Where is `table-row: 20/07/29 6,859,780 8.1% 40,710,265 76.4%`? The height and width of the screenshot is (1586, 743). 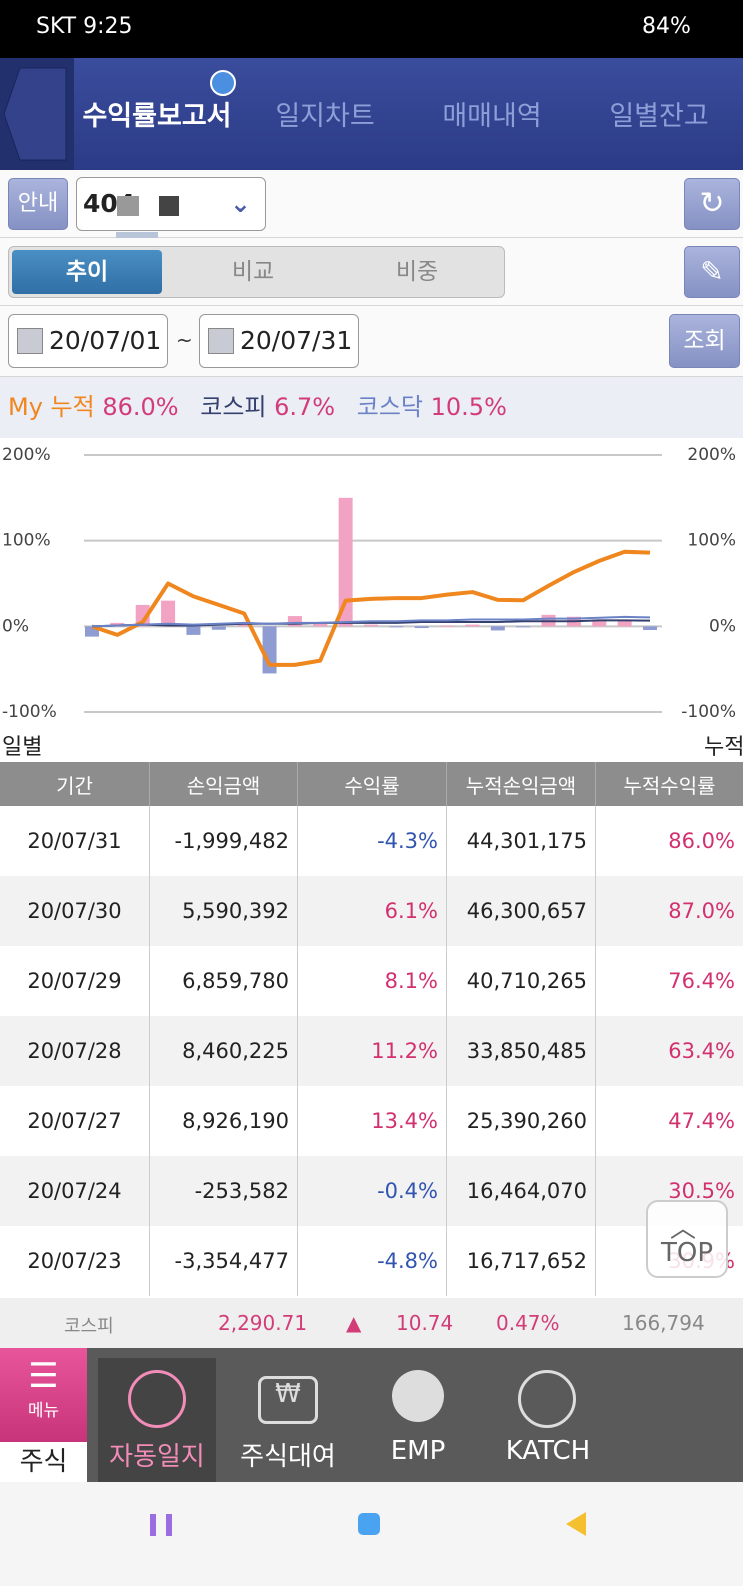
table-row: 20/07/29 6,859,780 8.1% 40,710,265 76.4% is located at coordinates (371, 981).